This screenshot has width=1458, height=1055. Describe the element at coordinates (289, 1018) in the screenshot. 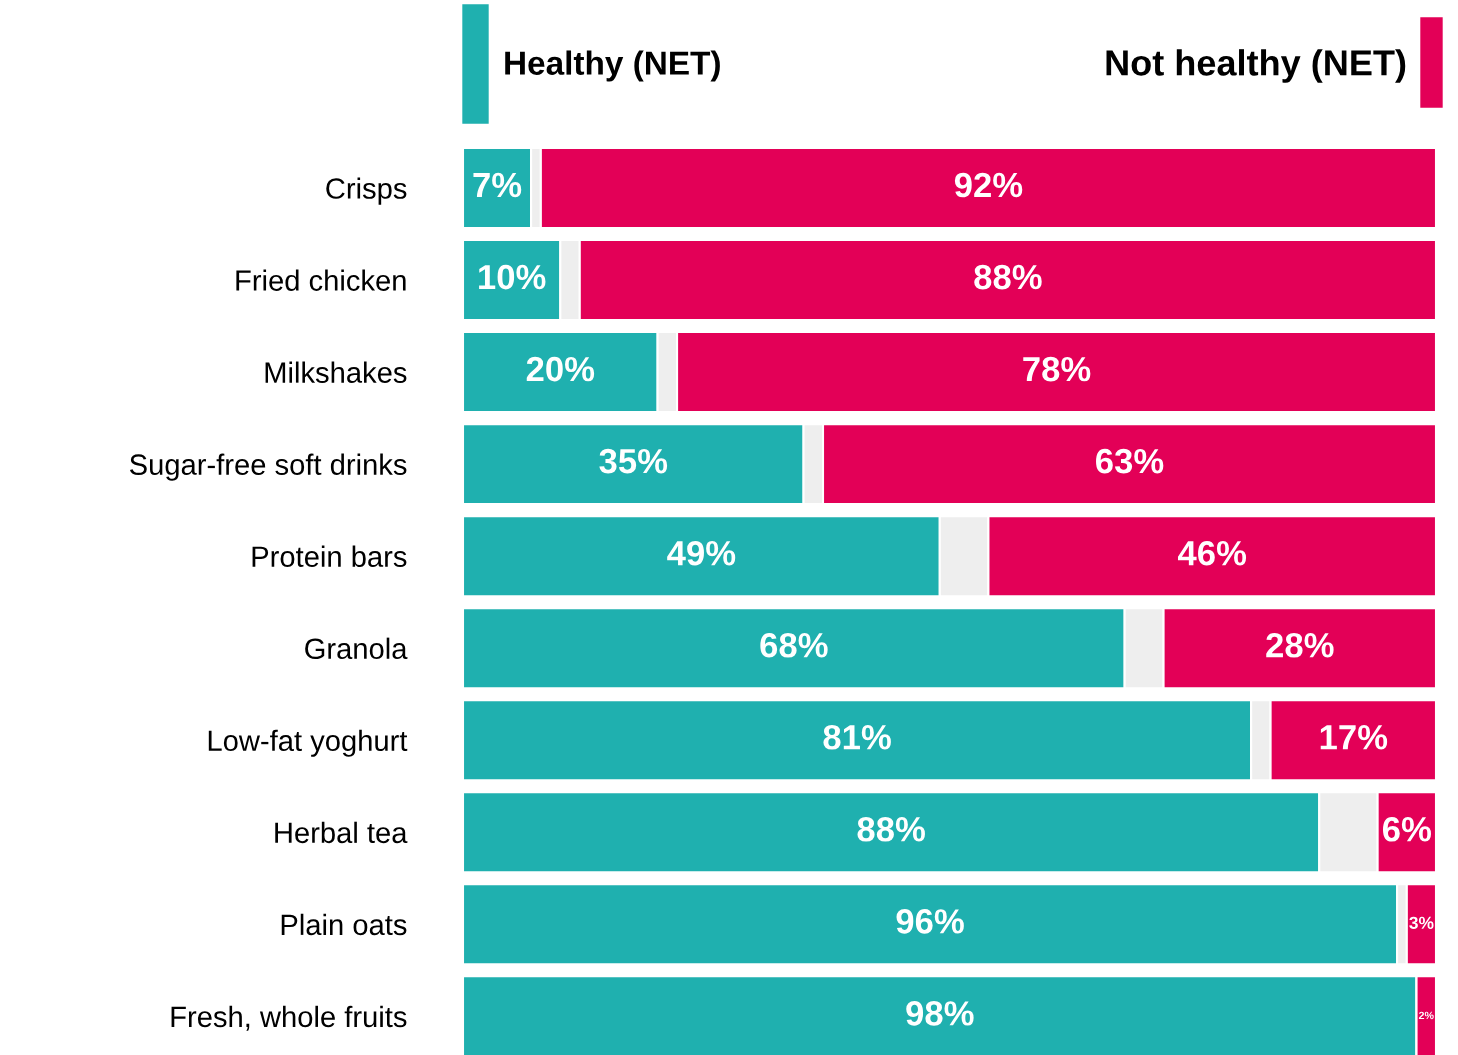

I see `y-tick-label: Fresh, whole fruits` at that location.